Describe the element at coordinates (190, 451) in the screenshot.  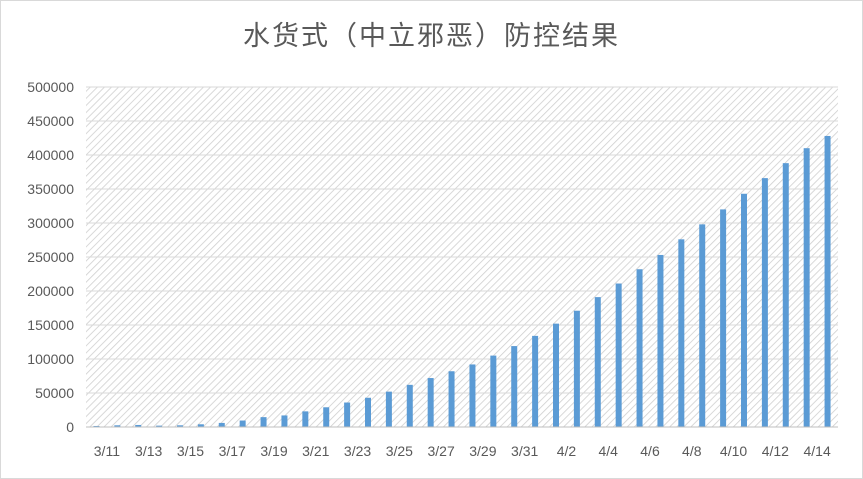
I see `x-tick-label: 3/15` at that location.